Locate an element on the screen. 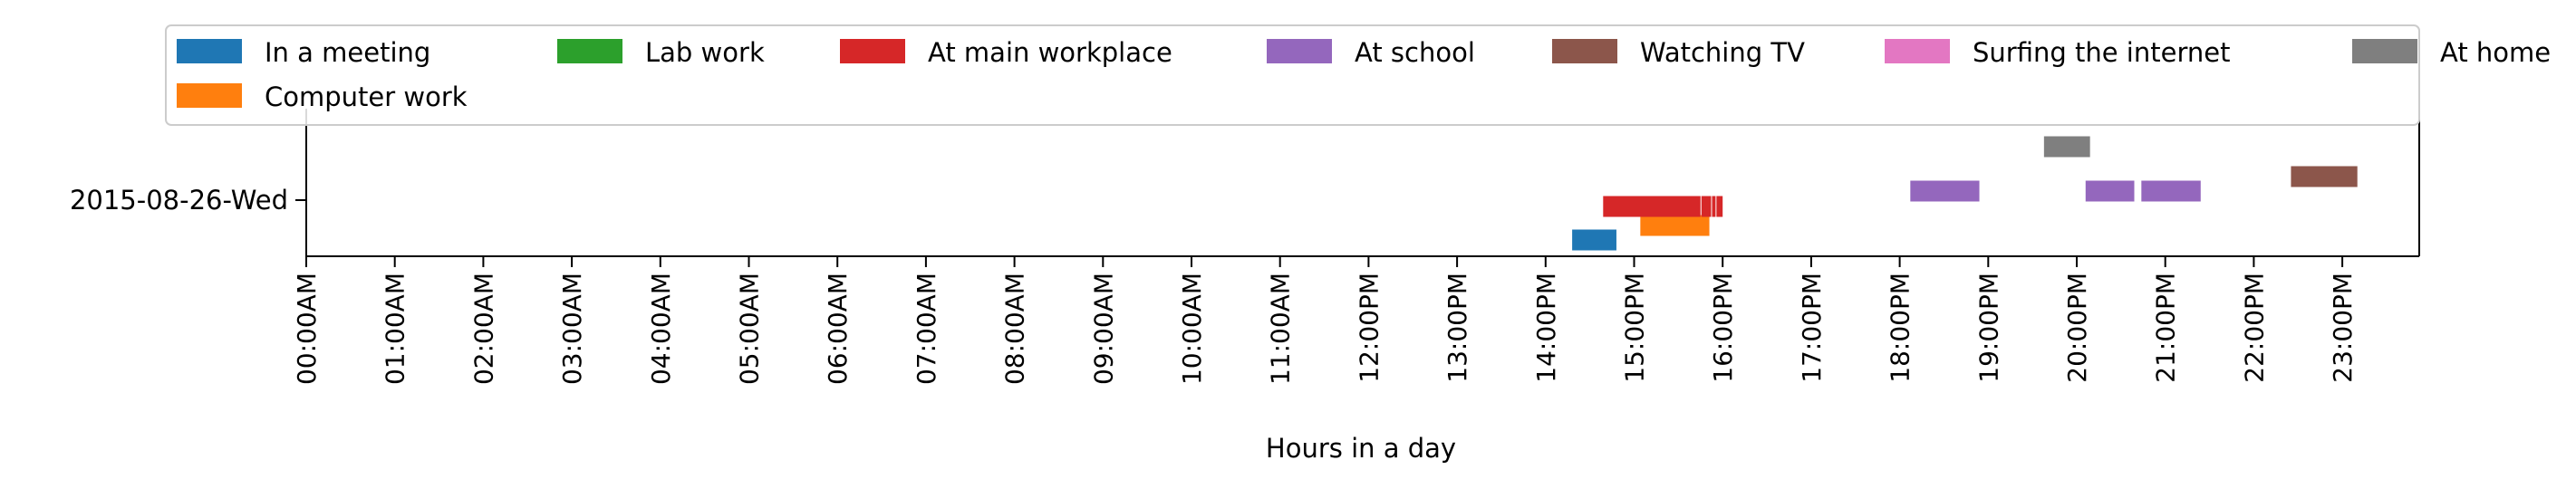 The height and width of the screenshot is (489, 2576). x-tick-label-0: 00:00AM is located at coordinates (307, 329).